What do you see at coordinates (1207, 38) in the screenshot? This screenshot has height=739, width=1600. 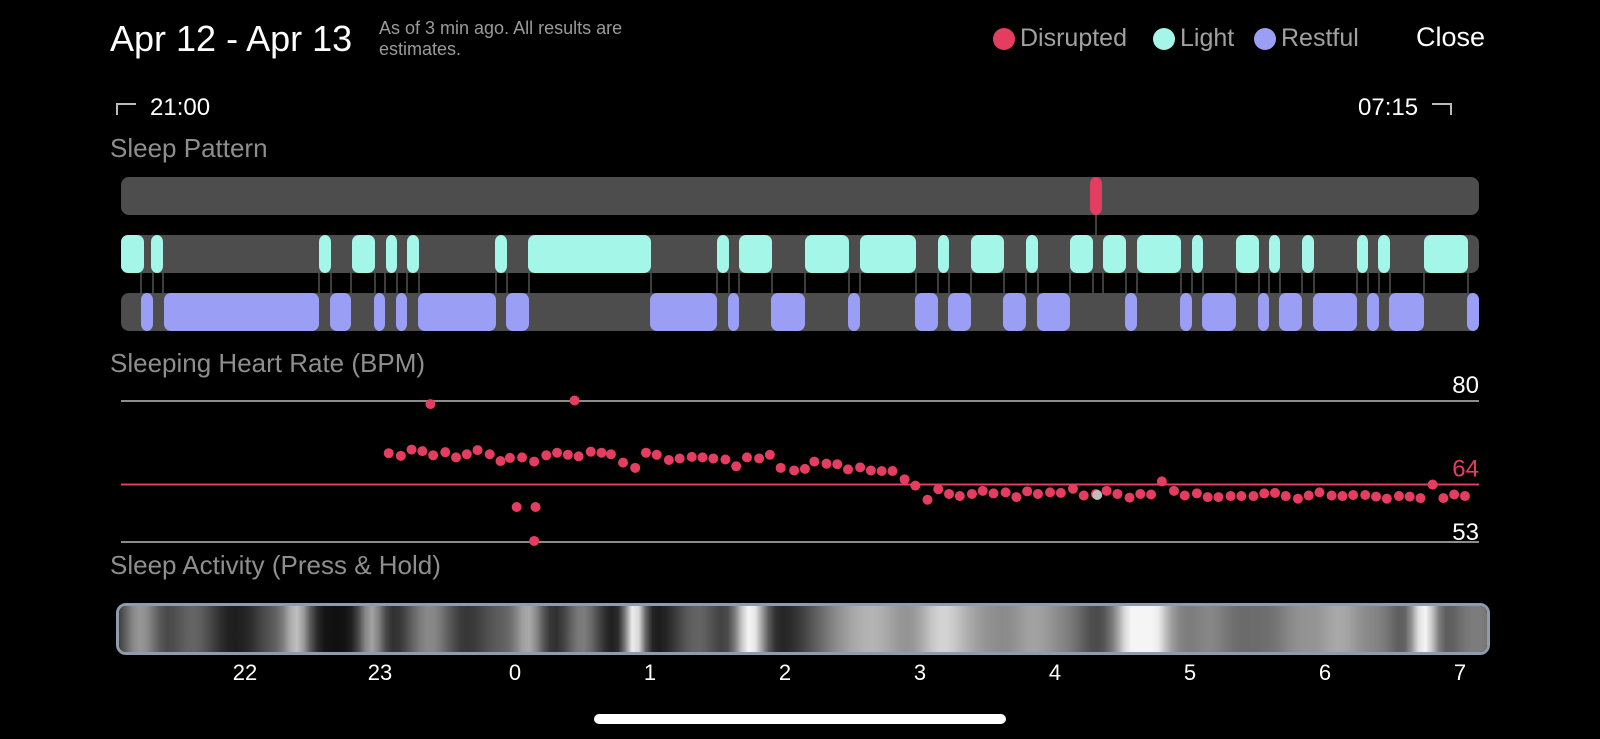 I see `legend-label: Light` at bounding box center [1207, 38].